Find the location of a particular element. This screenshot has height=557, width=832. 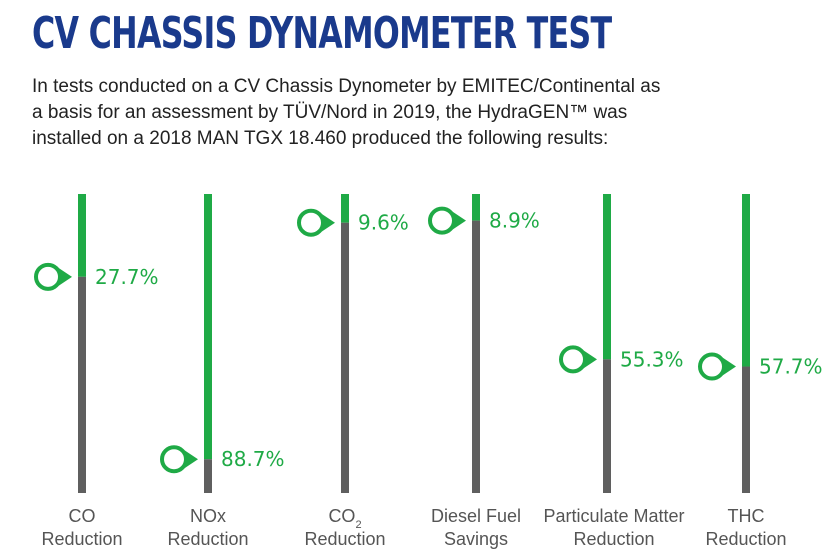

data-label: 88.7% is located at coordinates (253, 459).